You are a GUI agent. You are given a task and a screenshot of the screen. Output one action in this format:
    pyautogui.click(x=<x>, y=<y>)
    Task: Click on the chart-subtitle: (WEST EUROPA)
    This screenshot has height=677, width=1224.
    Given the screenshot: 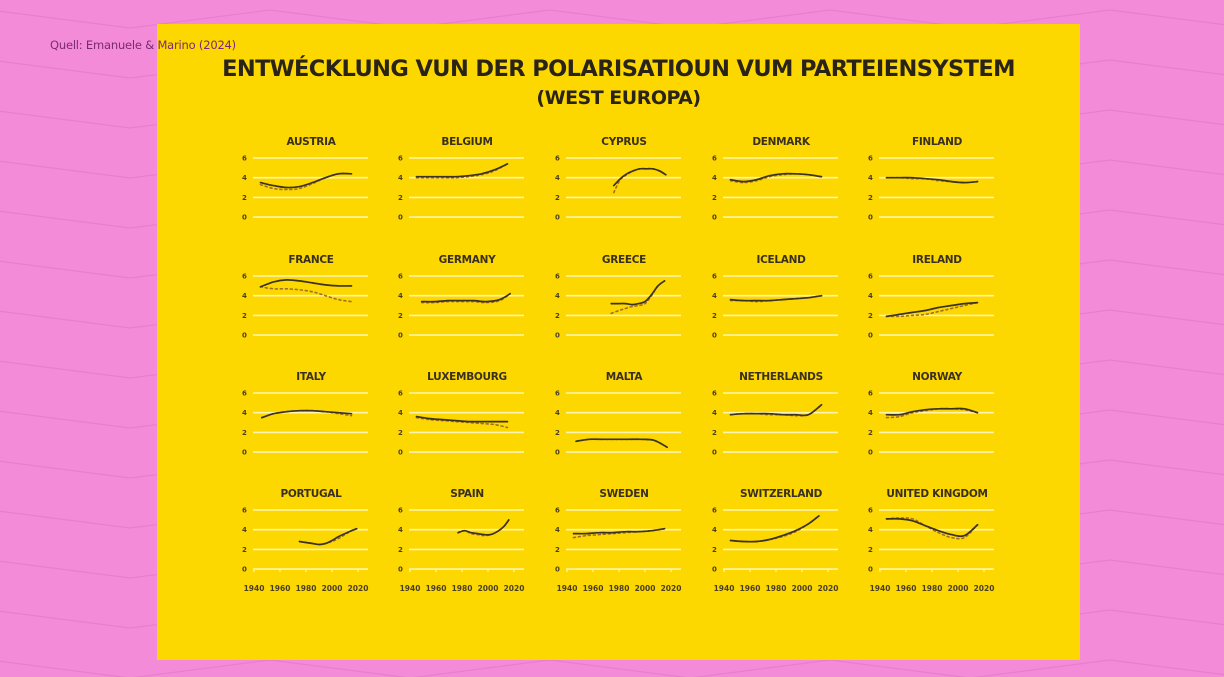 What is the action you would take?
    pyautogui.click(x=618, y=98)
    